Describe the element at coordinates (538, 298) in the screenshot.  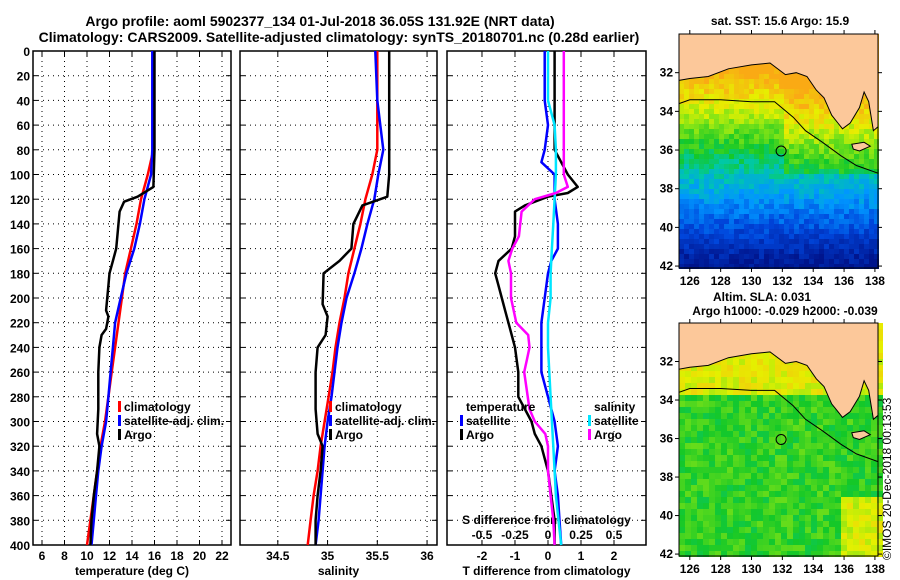
I see `series-line-salinity-argo` at that location.